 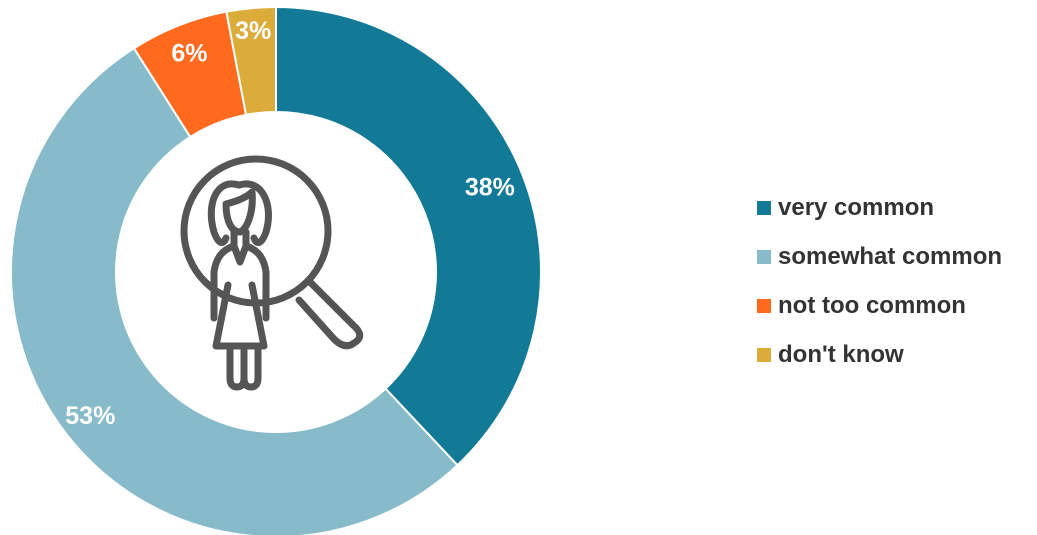 I want to click on legend-item-not-too-common: not too common, so click(x=897, y=305).